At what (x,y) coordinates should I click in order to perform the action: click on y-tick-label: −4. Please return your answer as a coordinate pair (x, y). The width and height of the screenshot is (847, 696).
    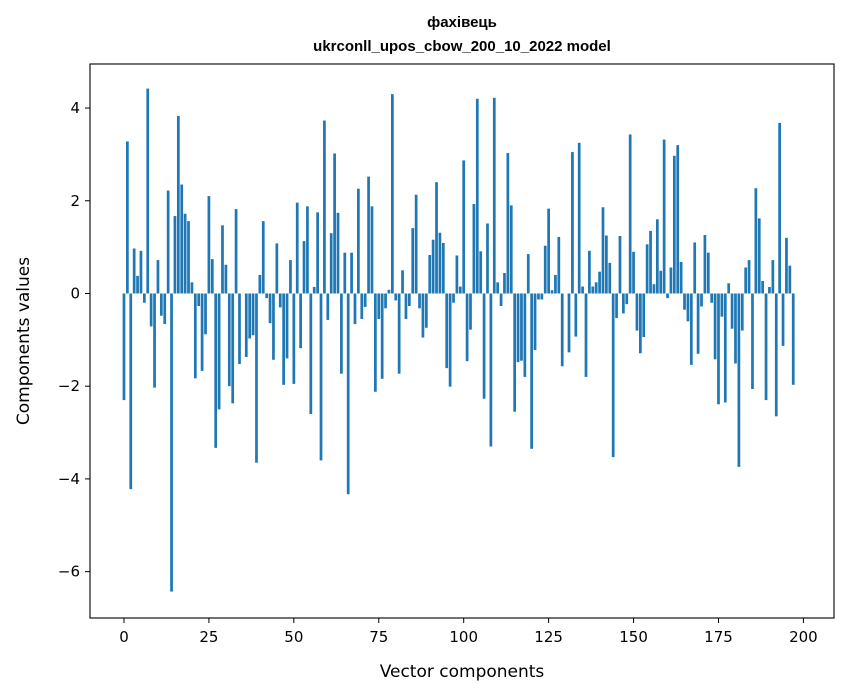
    Looking at the image, I should click on (69, 479).